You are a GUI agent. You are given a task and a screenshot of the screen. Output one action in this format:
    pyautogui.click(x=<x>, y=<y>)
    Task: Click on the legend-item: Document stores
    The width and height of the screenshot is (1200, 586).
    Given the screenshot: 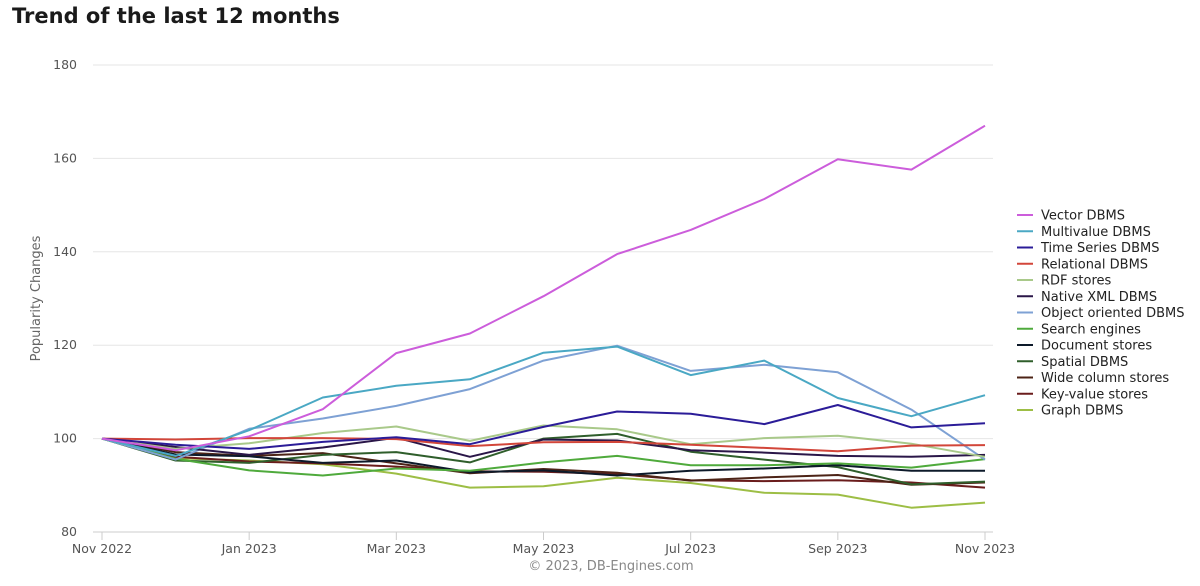 What is the action you would take?
    pyautogui.click(x=1084, y=346)
    